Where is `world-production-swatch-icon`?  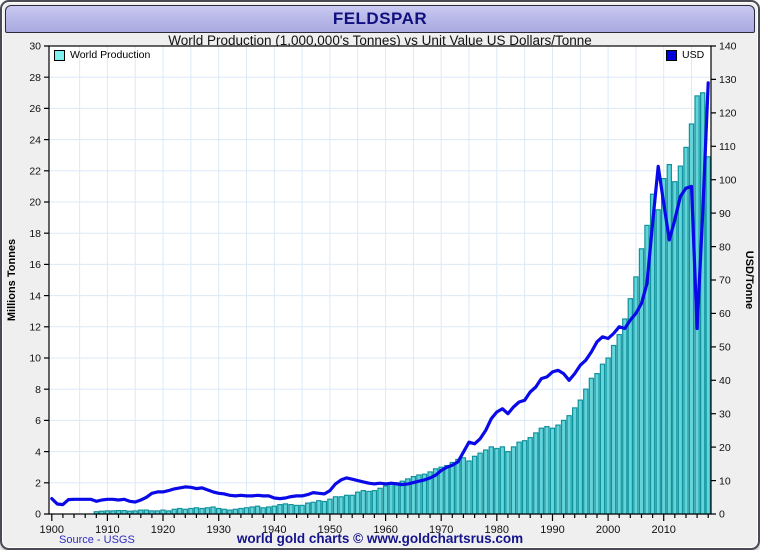 world-production-swatch-icon is located at coordinates (59, 55).